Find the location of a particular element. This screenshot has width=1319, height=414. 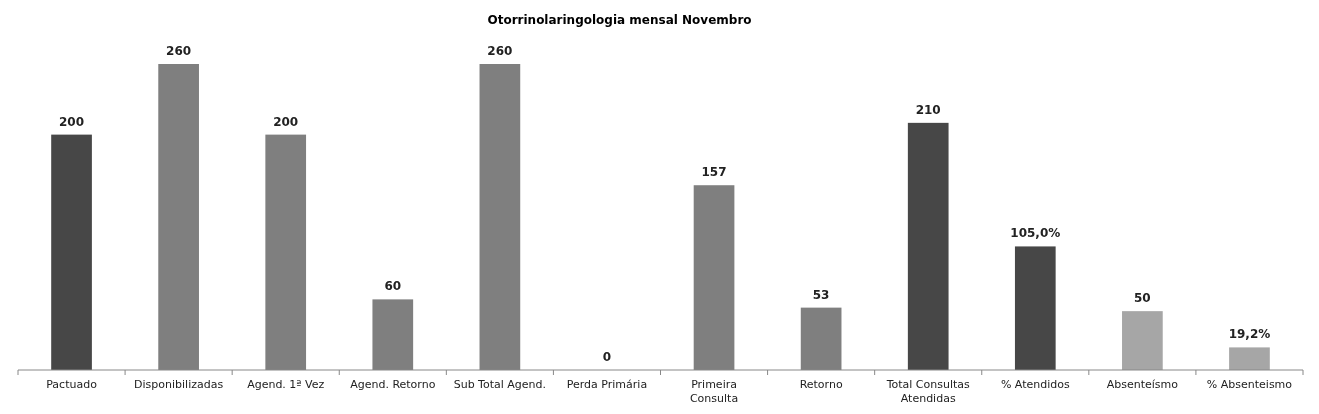

x-tick-label: Sub Total Agend. is located at coordinates (500, 384).